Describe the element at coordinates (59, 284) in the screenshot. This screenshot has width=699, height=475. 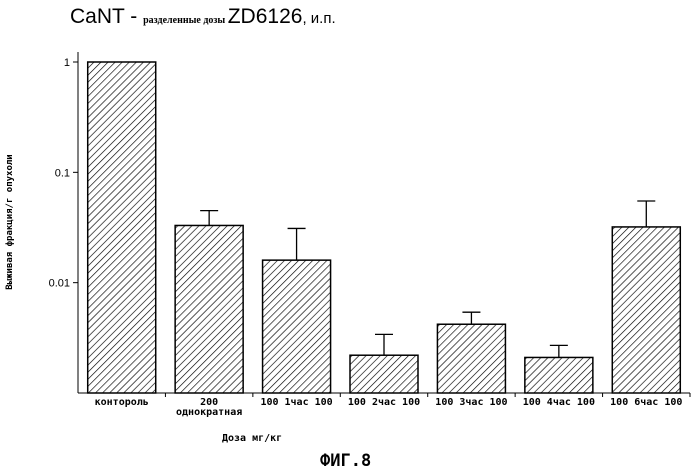
I see `y-tick-label: 0.01` at that location.